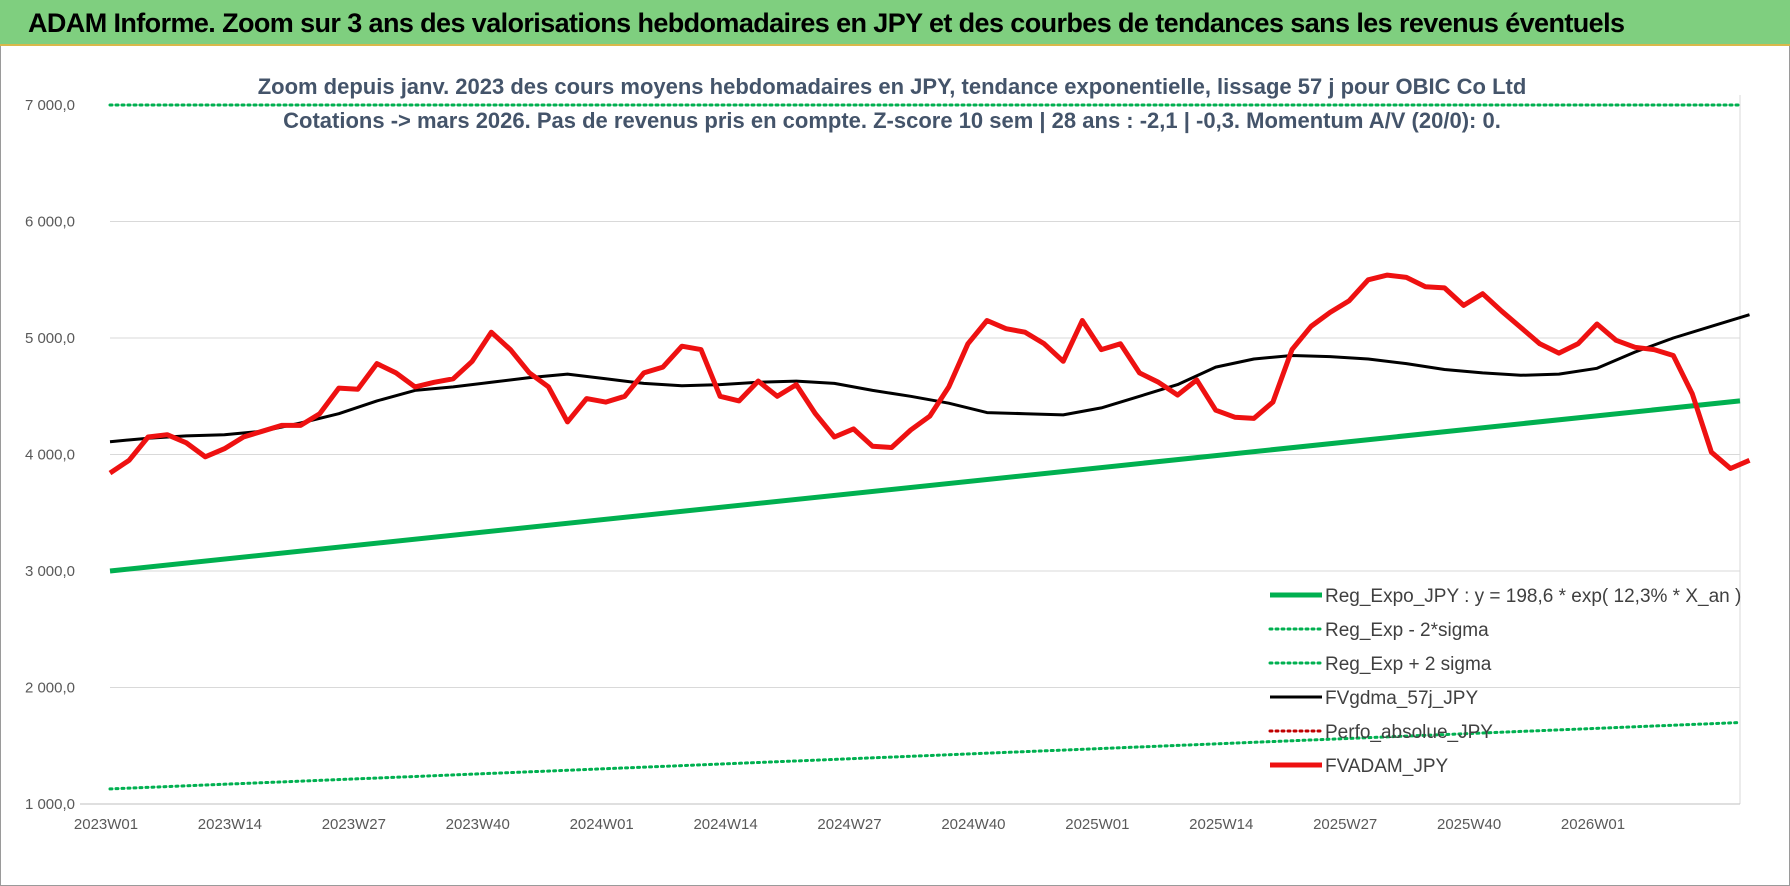  What do you see at coordinates (725, 824) in the screenshot?
I see `x-tick-label: 2024W14` at bounding box center [725, 824].